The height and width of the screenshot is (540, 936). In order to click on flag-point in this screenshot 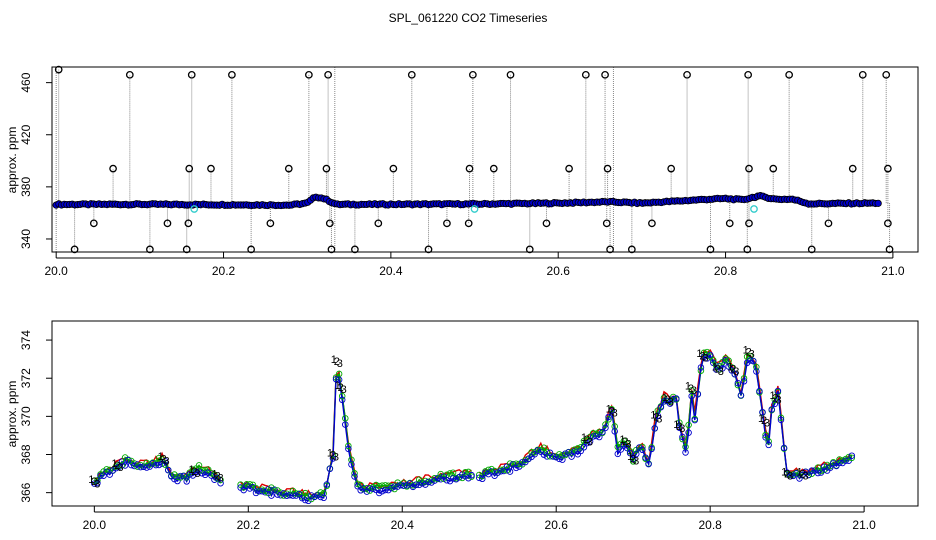, I will do `click(754, 209)`.